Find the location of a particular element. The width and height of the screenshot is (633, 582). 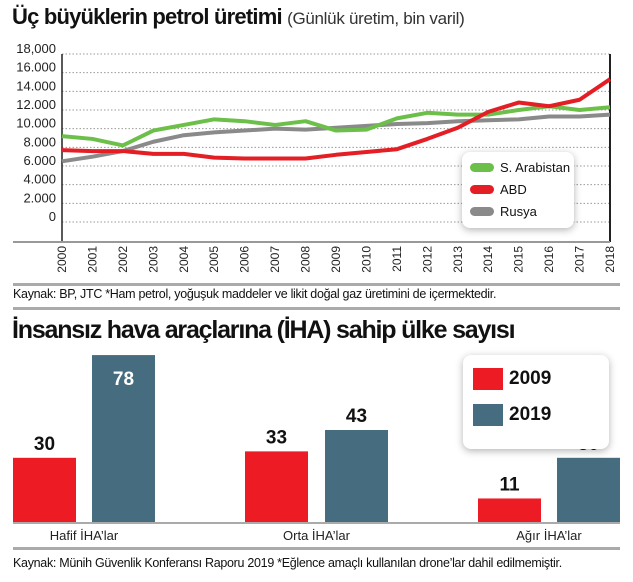

y-tick-label: 6.000 is located at coordinates (39, 160).